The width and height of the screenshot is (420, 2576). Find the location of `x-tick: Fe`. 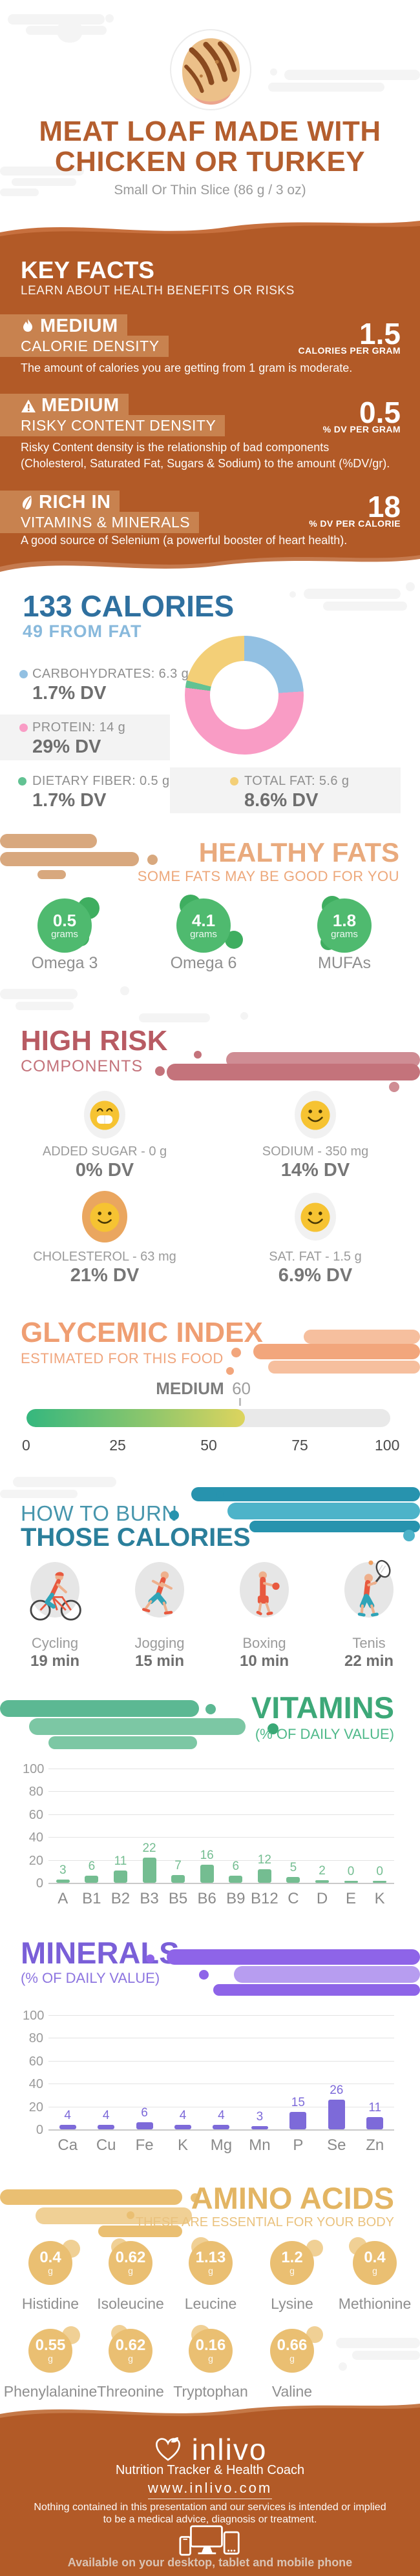

x-tick: Fe is located at coordinates (144, 2145).